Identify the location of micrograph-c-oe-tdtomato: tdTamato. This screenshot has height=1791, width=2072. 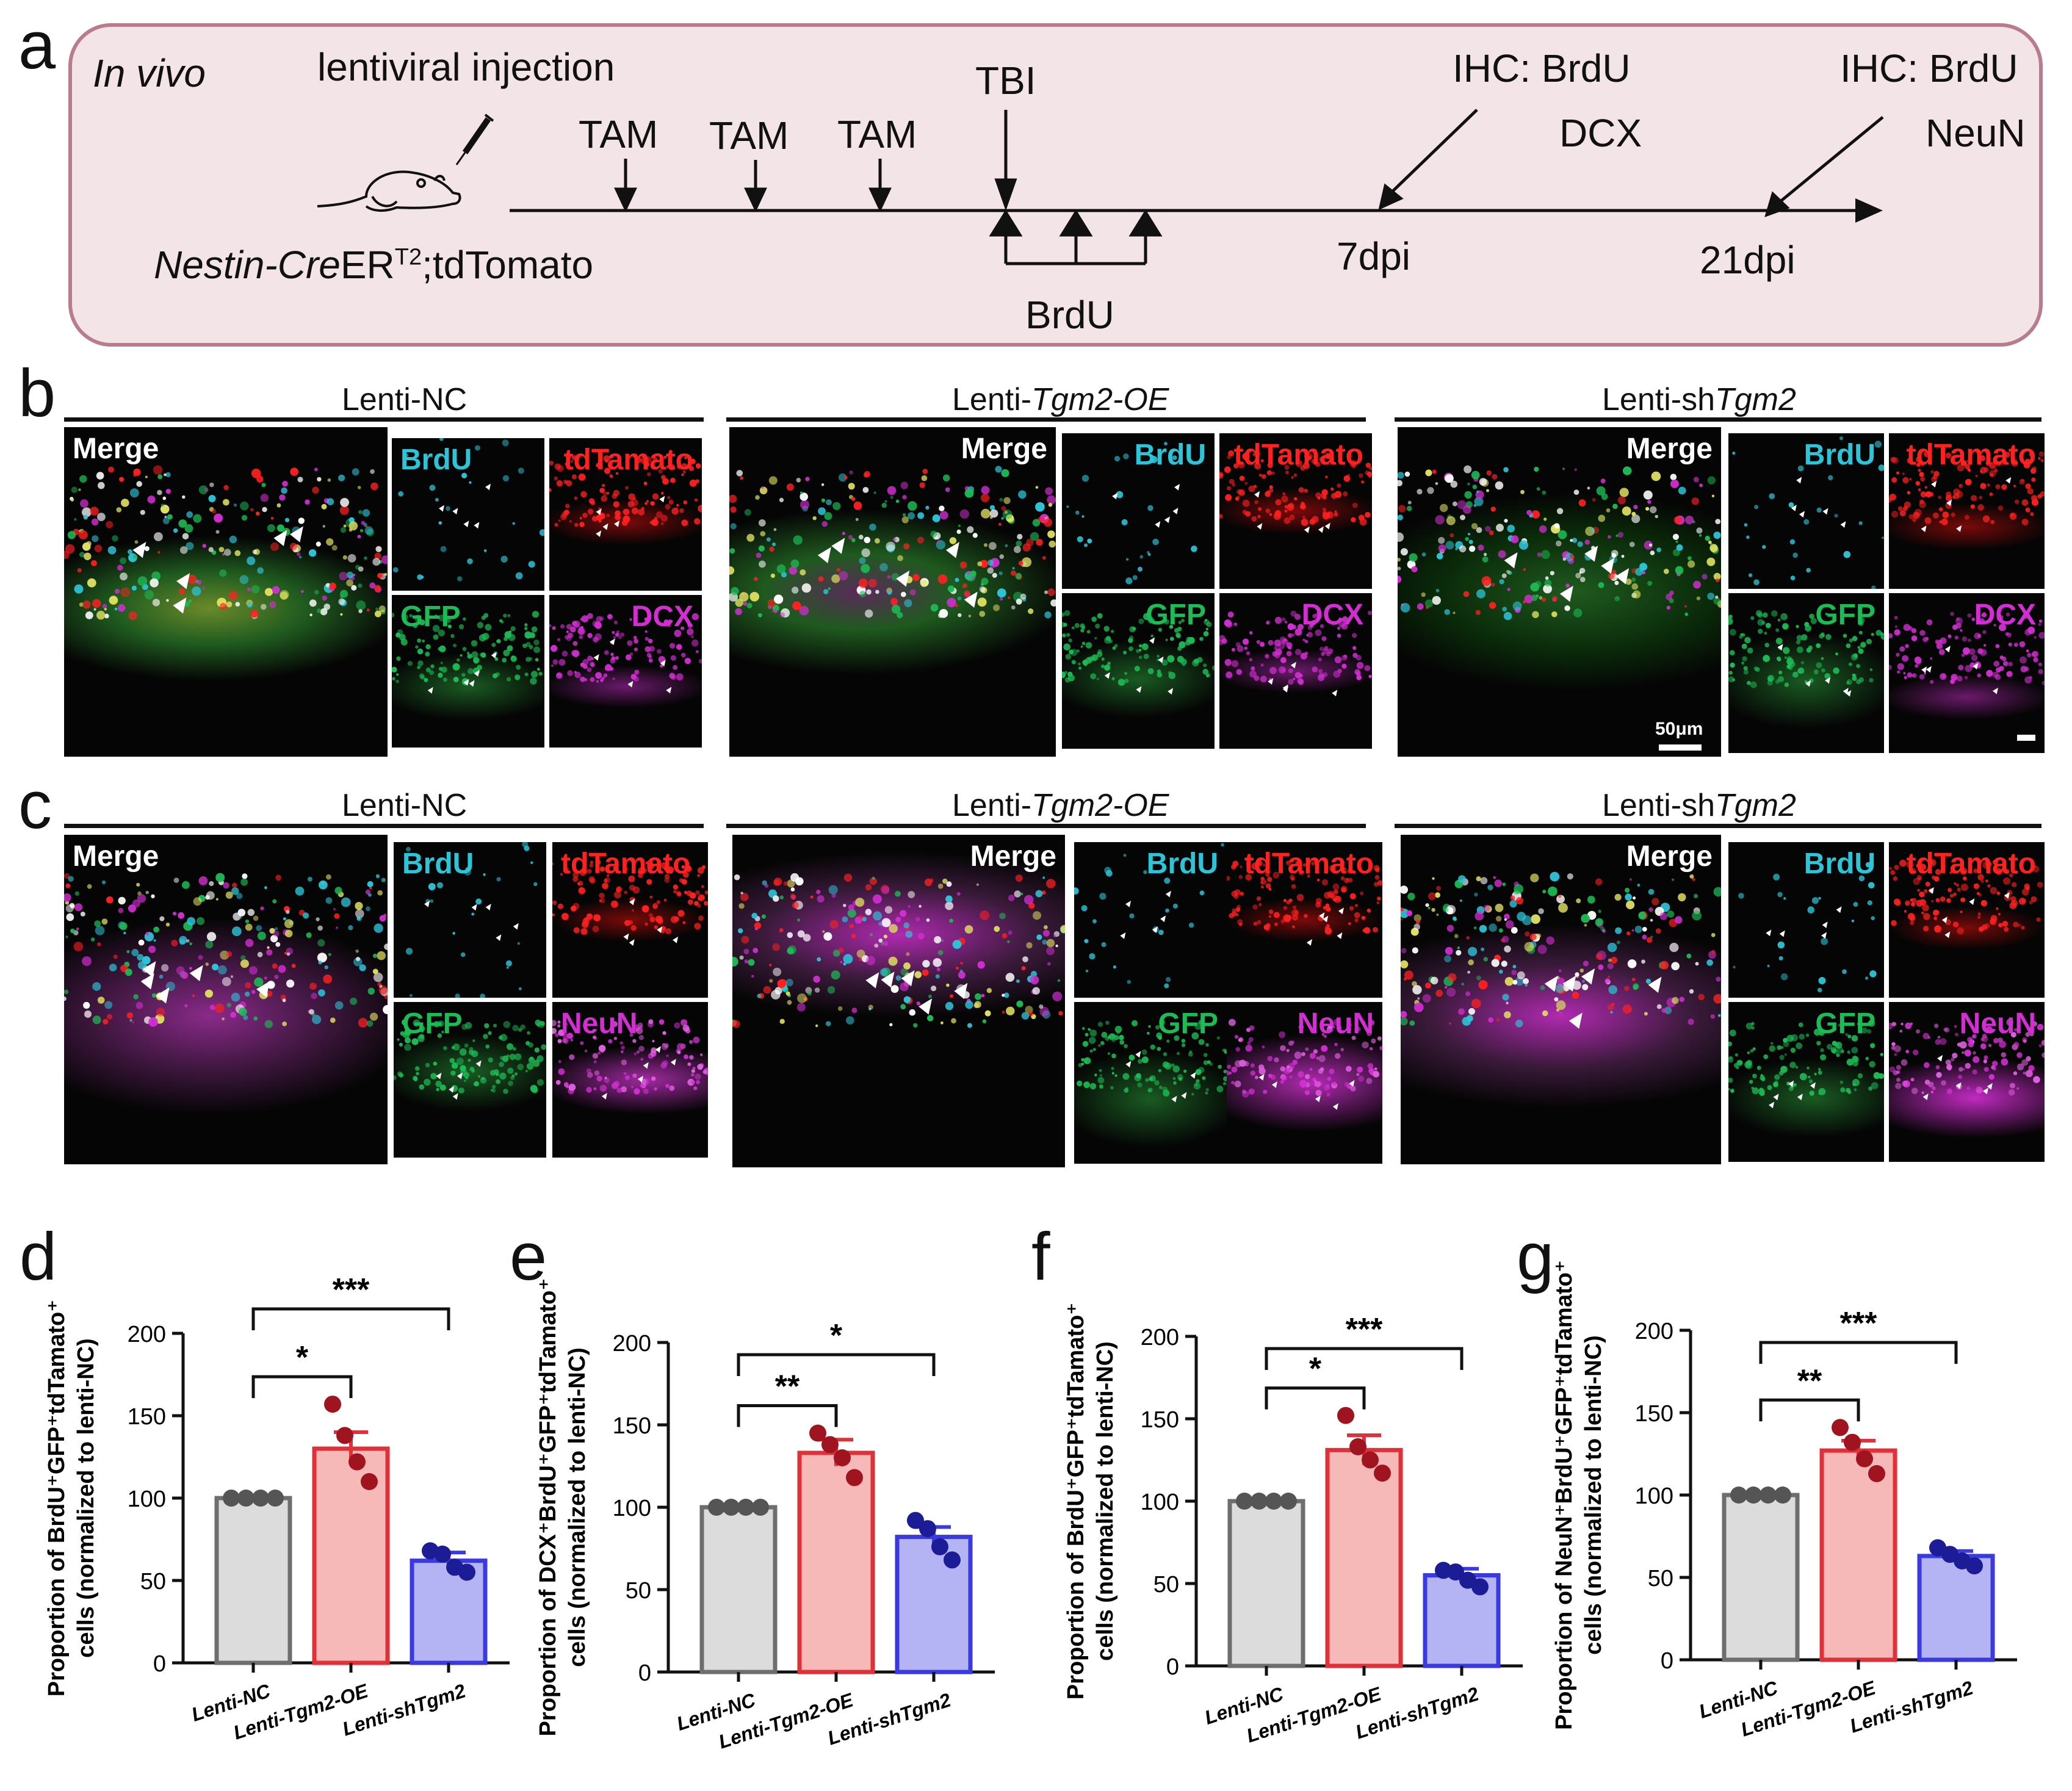
(1304, 920).